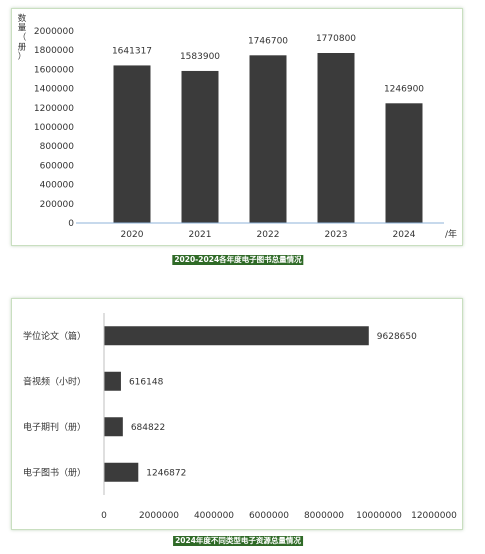 Image resolution: width=485 pixels, height=554 pixels. I want to click on bar-2023, so click(336, 138).